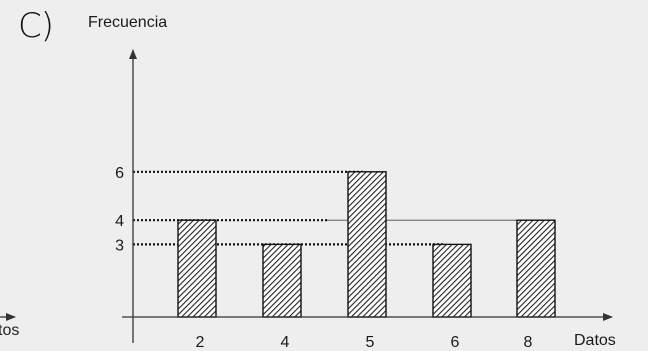 This screenshot has width=648, height=351. I want to click on x-tick-6: 6, so click(455, 342).